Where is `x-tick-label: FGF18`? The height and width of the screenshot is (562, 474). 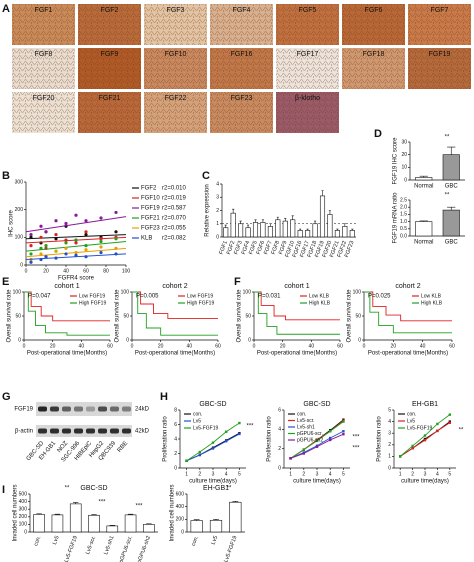
x-tick-label: FGF18 is located at coordinates (312, 249).